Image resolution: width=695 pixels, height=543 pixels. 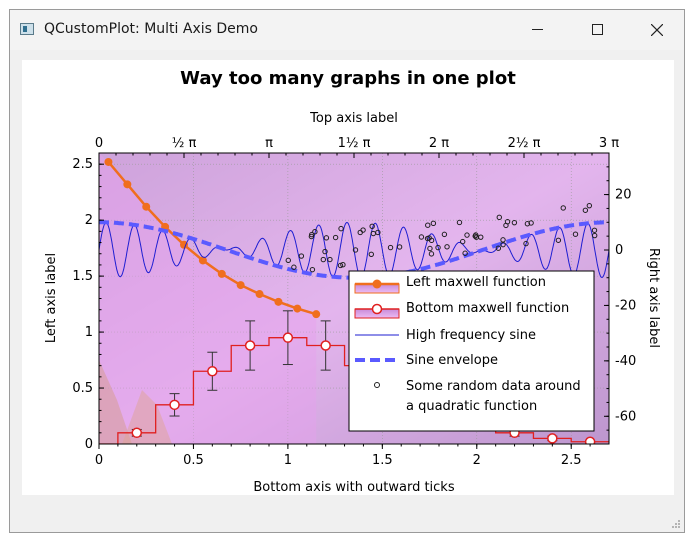 What do you see at coordinates (676, 524) in the screenshot?
I see `resize-grip-icon` at bounding box center [676, 524].